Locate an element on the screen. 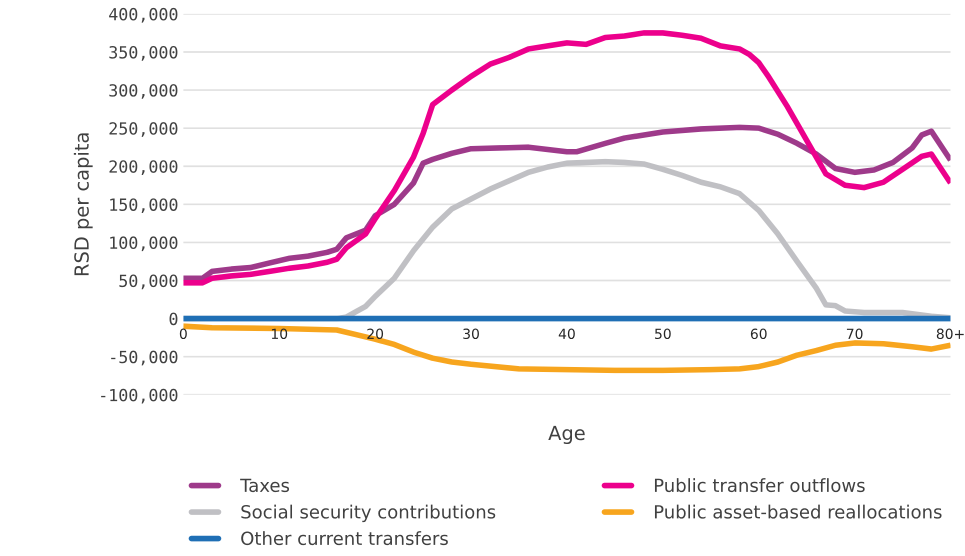 The height and width of the screenshot is (556, 965). x-tick-label: 60 is located at coordinates (758, 334).